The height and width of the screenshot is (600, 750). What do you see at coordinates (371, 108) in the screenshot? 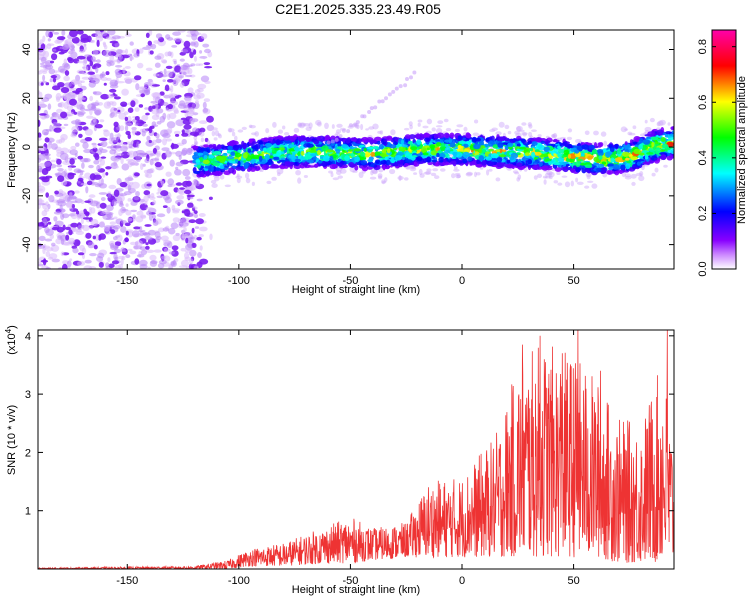
I see `echo-cell` at bounding box center [371, 108].